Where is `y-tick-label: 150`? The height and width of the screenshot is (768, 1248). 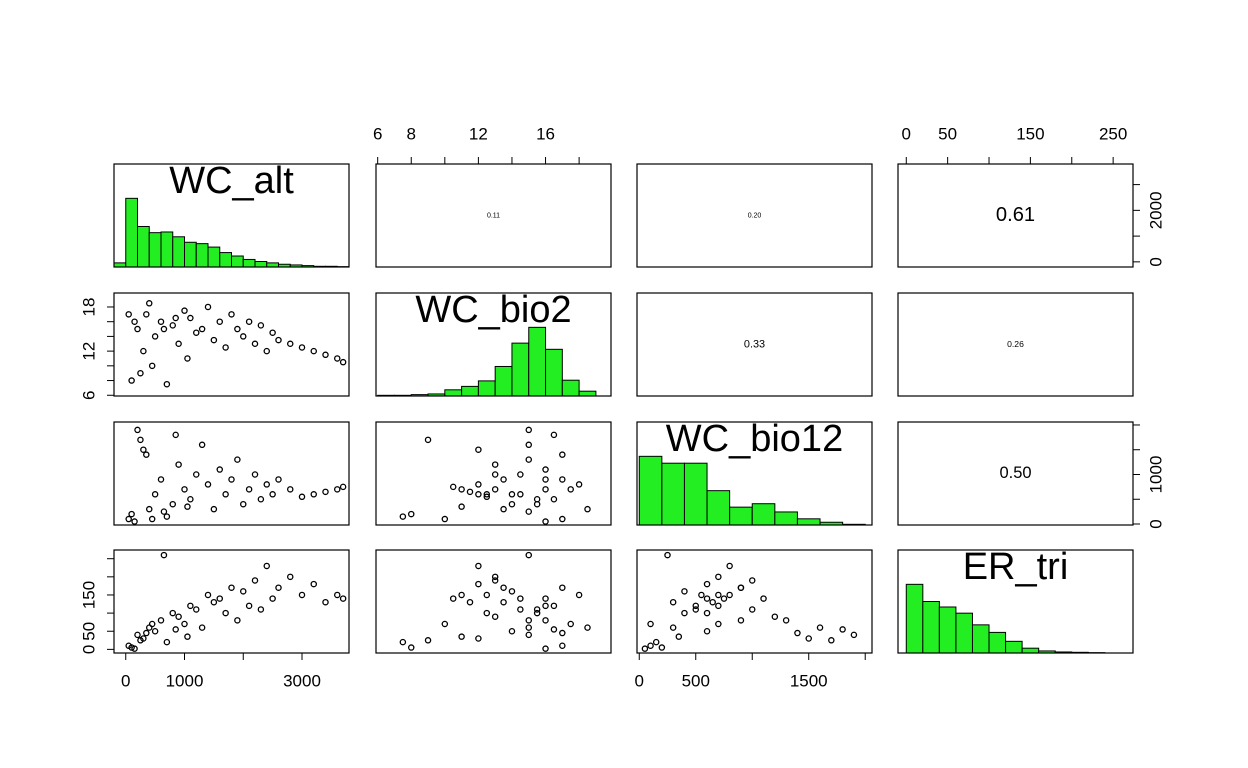
y-tick-label: 150 is located at coordinates (88, 595).